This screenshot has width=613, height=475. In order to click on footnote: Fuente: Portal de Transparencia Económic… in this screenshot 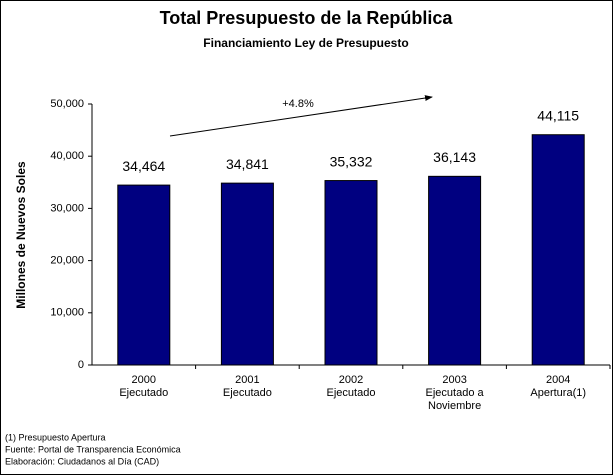, I will do `click(93, 449)`.